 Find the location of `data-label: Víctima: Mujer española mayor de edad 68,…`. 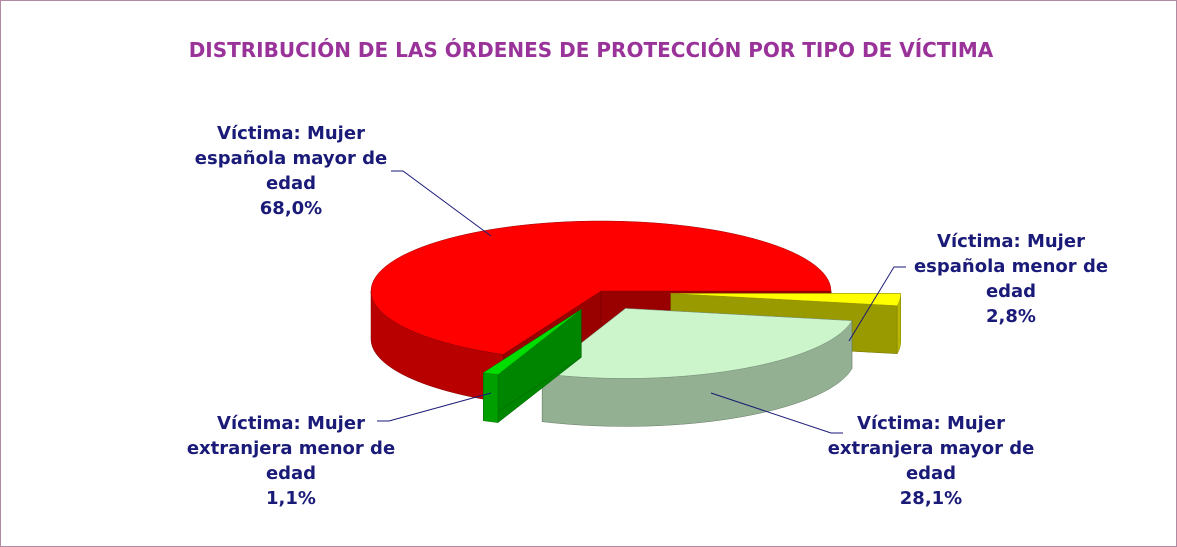

data-label: Víctima: Mujer española mayor de edad 68,… is located at coordinates (291, 171).